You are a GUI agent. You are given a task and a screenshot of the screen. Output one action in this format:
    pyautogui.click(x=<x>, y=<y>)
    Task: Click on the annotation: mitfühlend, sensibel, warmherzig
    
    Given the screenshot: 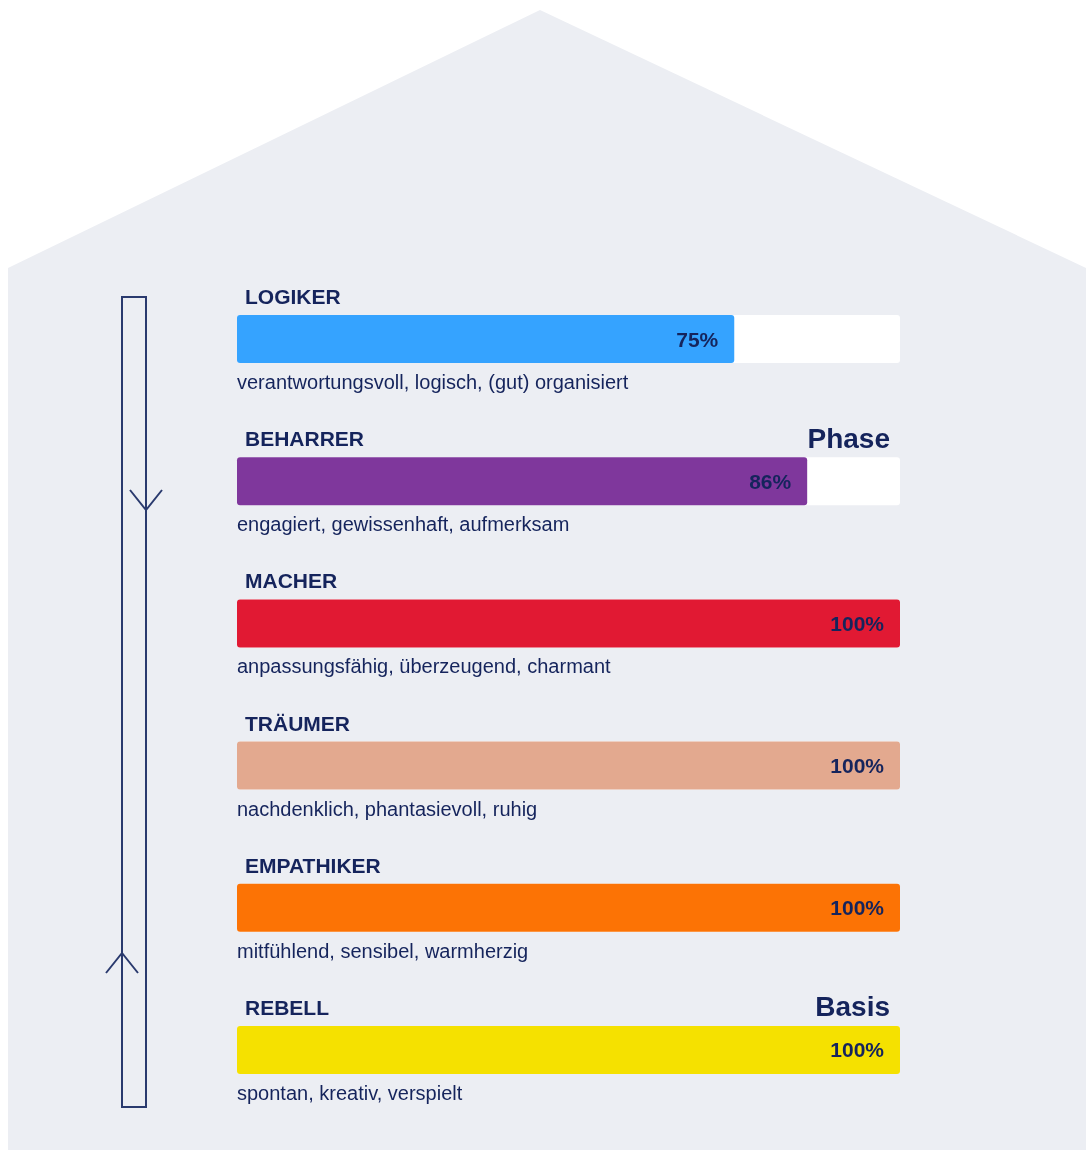 What is the action you would take?
    pyautogui.click(x=383, y=950)
    